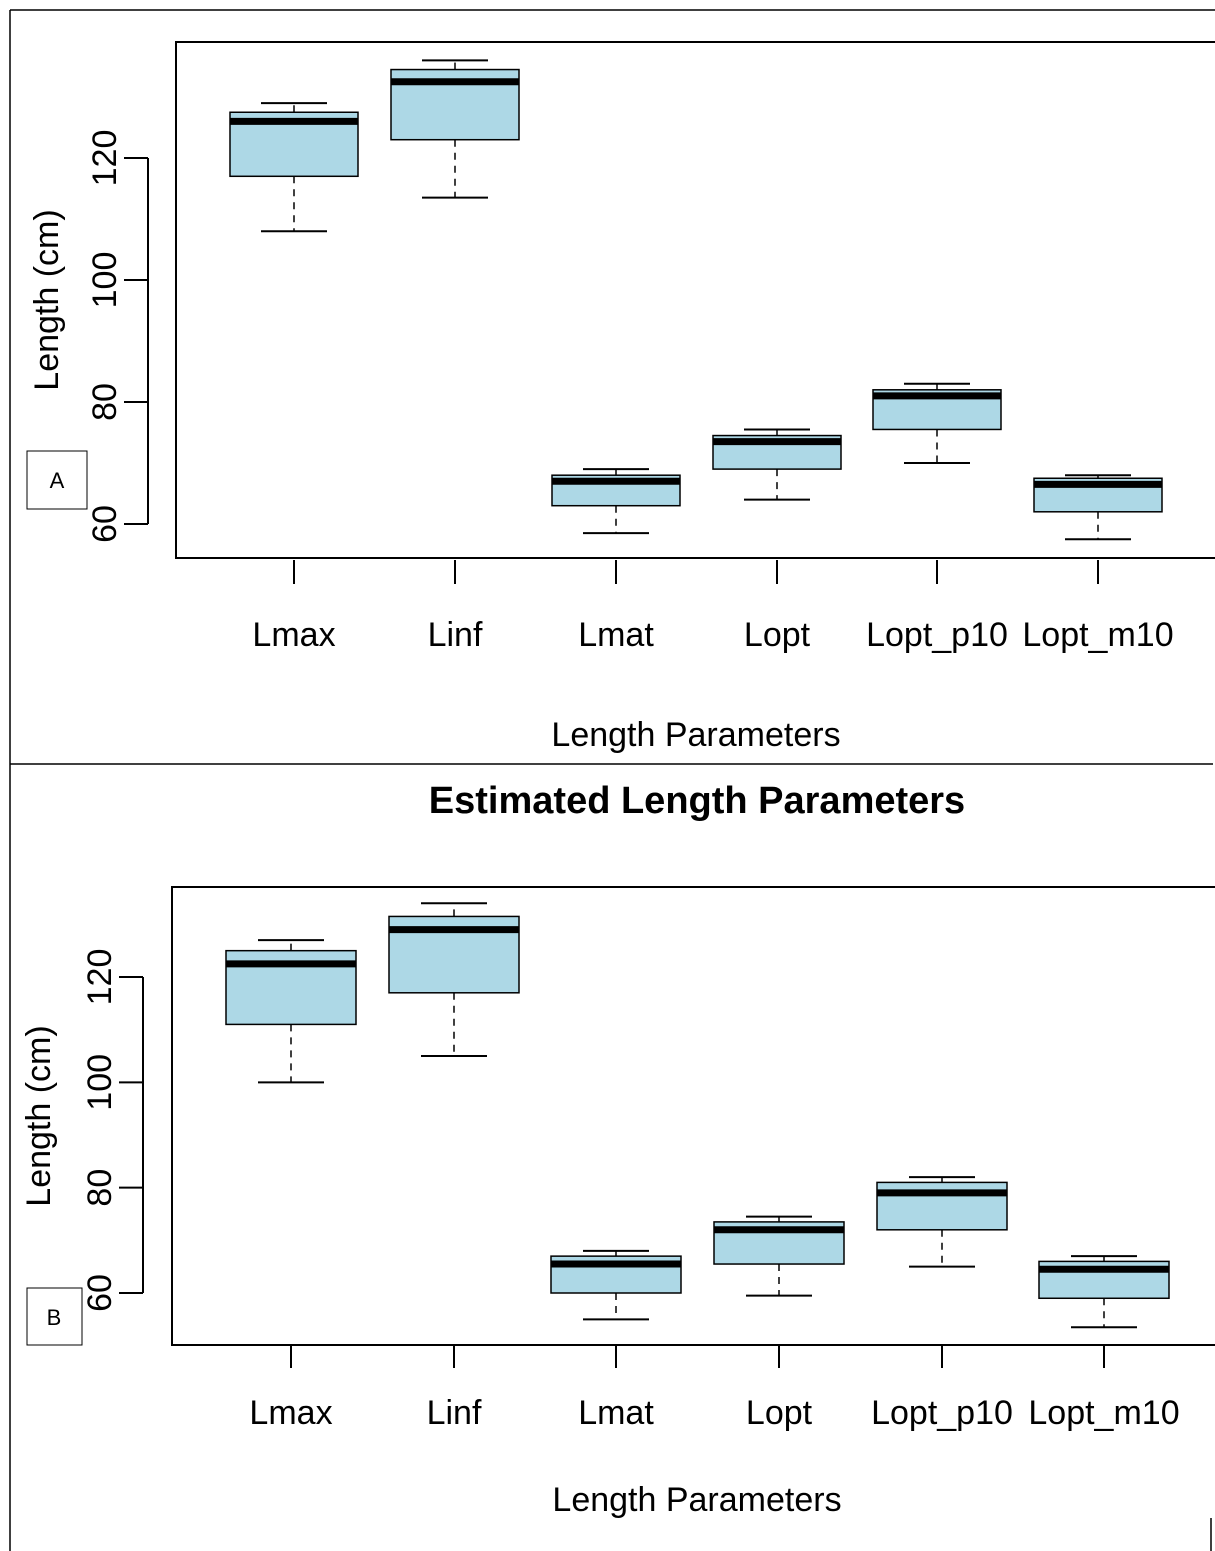 The height and width of the screenshot is (1551, 1215). What do you see at coordinates (697, 801) in the screenshot?
I see `chart-title: Estimated Length Parameters` at bounding box center [697, 801].